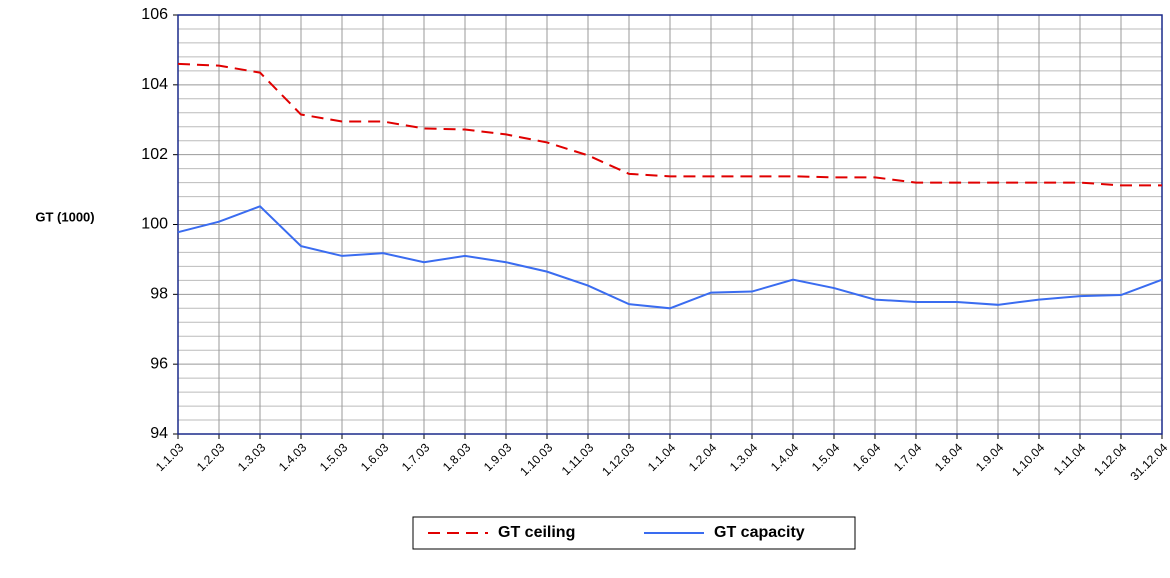  Describe the element at coordinates (578, 459) in the screenshot. I see `x-tick-label: 1.11.03` at that location.